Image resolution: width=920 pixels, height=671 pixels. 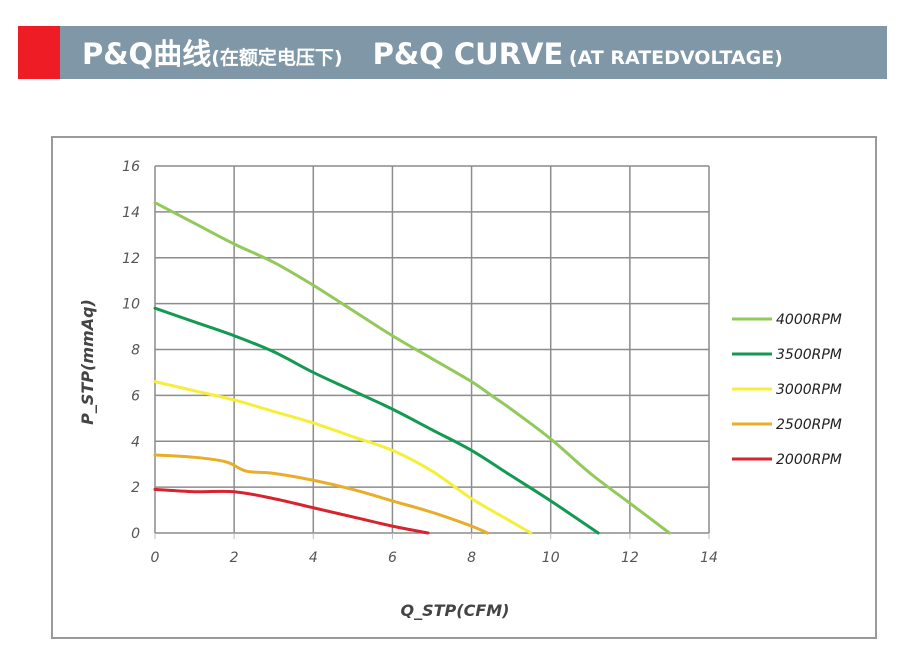 I want to click on title-en: P&Q CURVE, so click(x=468, y=54).